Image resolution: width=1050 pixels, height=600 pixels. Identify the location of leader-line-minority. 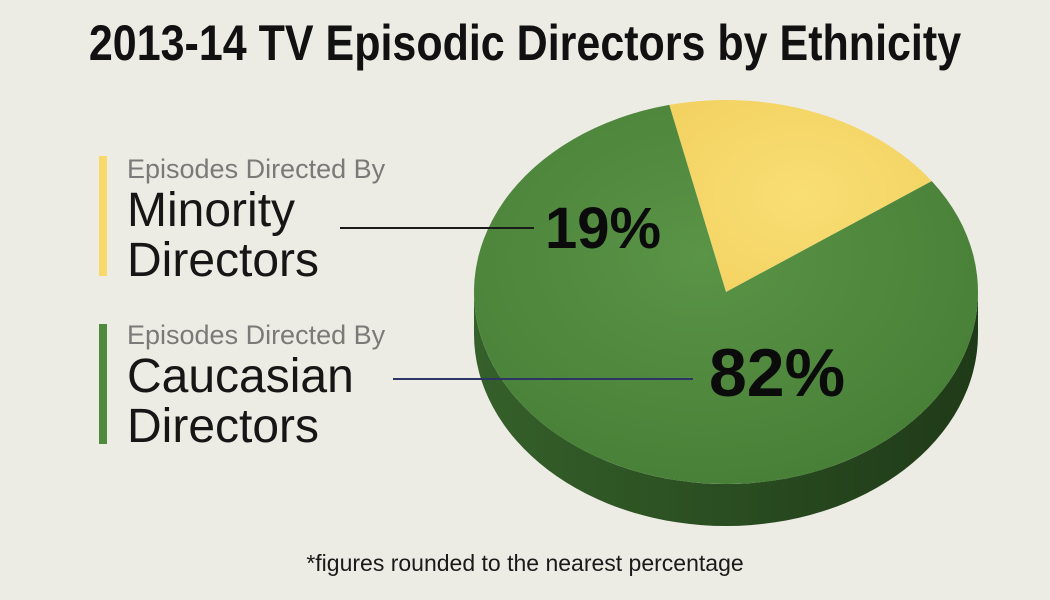
(437, 228).